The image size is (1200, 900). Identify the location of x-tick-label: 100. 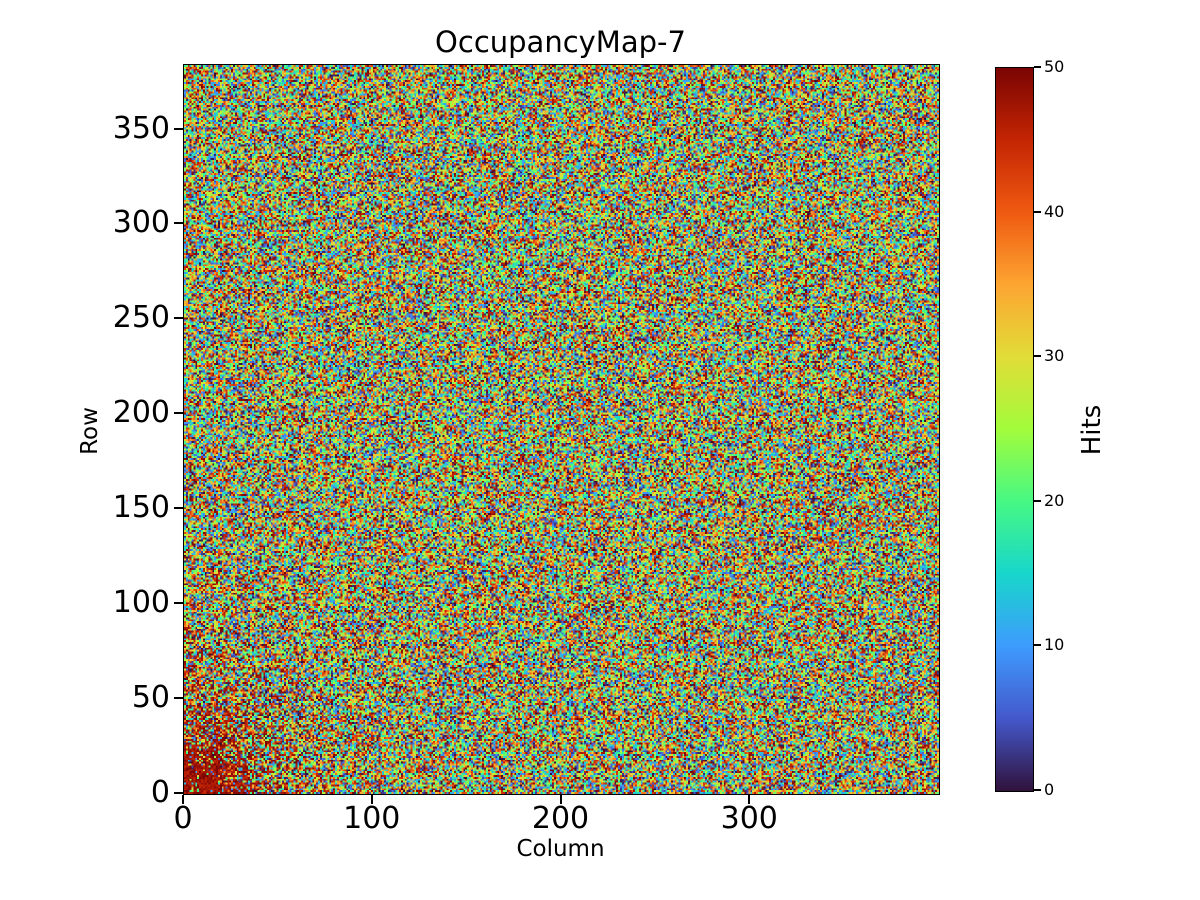
(372, 818).